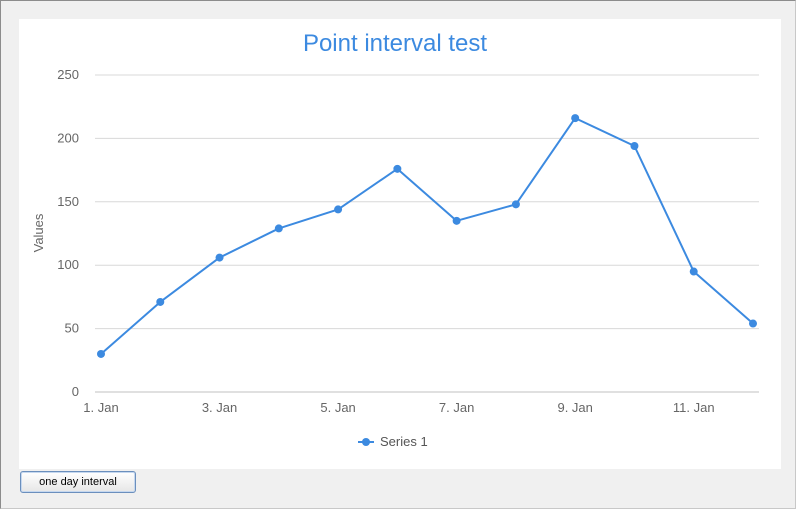 This screenshot has width=796, height=509. Describe the element at coordinates (398, 407) in the screenshot. I see `x-axis-ticks: 1. Jan 3. Jan 5. Jan 7. Jan 9. Jan 11. Jan` at that location.